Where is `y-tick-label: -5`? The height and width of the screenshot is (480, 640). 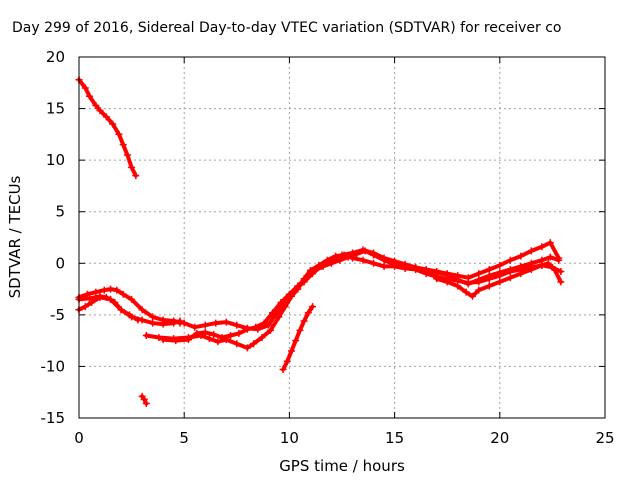
y-tick-label: -5 is located at coordinates (57, 315).